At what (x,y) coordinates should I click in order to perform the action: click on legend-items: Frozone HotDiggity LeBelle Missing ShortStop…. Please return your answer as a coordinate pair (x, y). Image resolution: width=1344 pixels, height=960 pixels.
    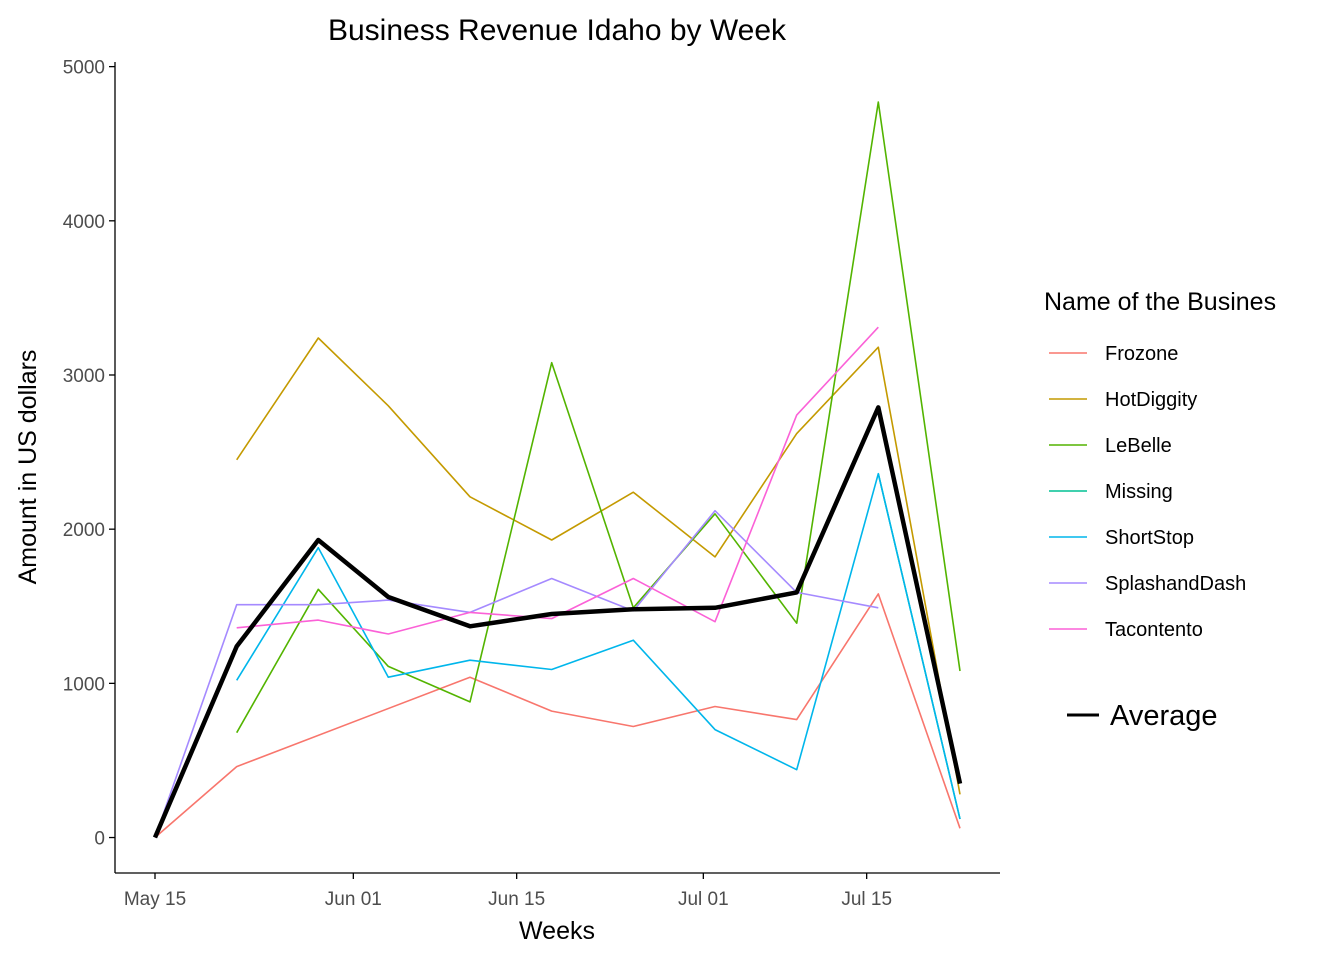
    Looking at the image, I should click on (1147, 492).